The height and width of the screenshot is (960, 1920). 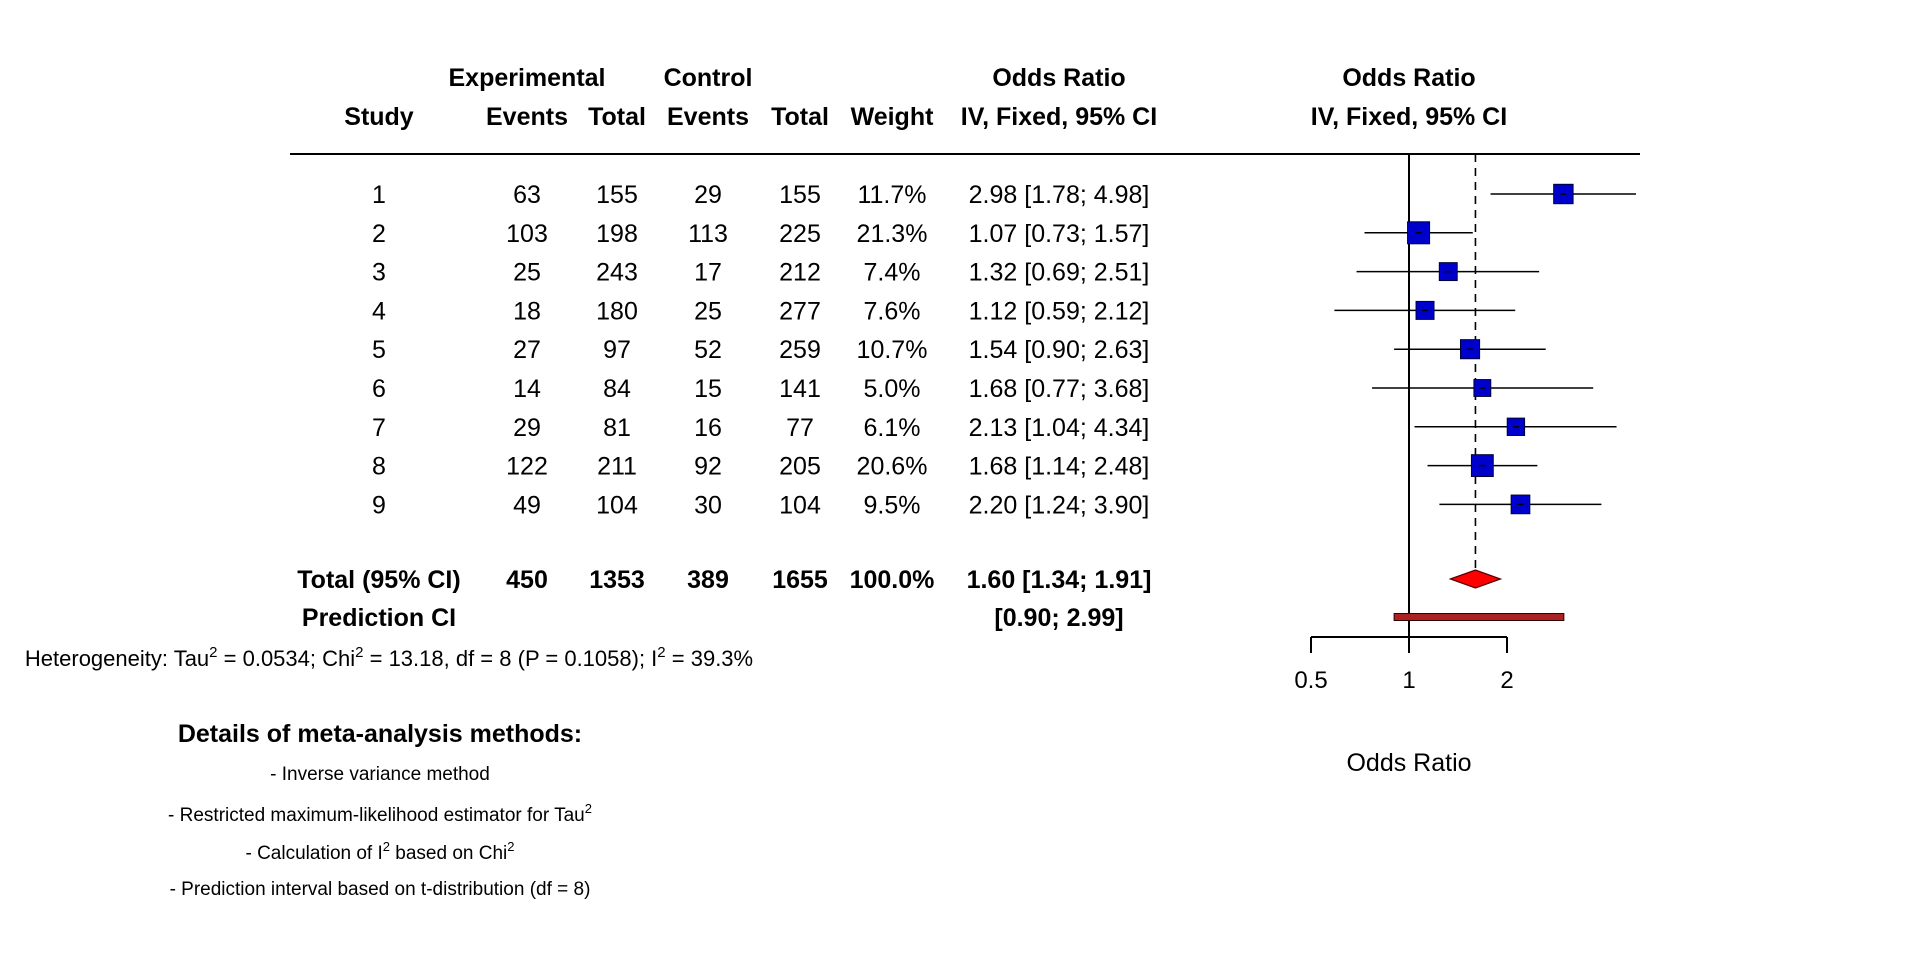 What do you see at coordinates (527, 195) in the screenshot?
I see `cell-exp-events: 63` at bounding box center [527, 195].